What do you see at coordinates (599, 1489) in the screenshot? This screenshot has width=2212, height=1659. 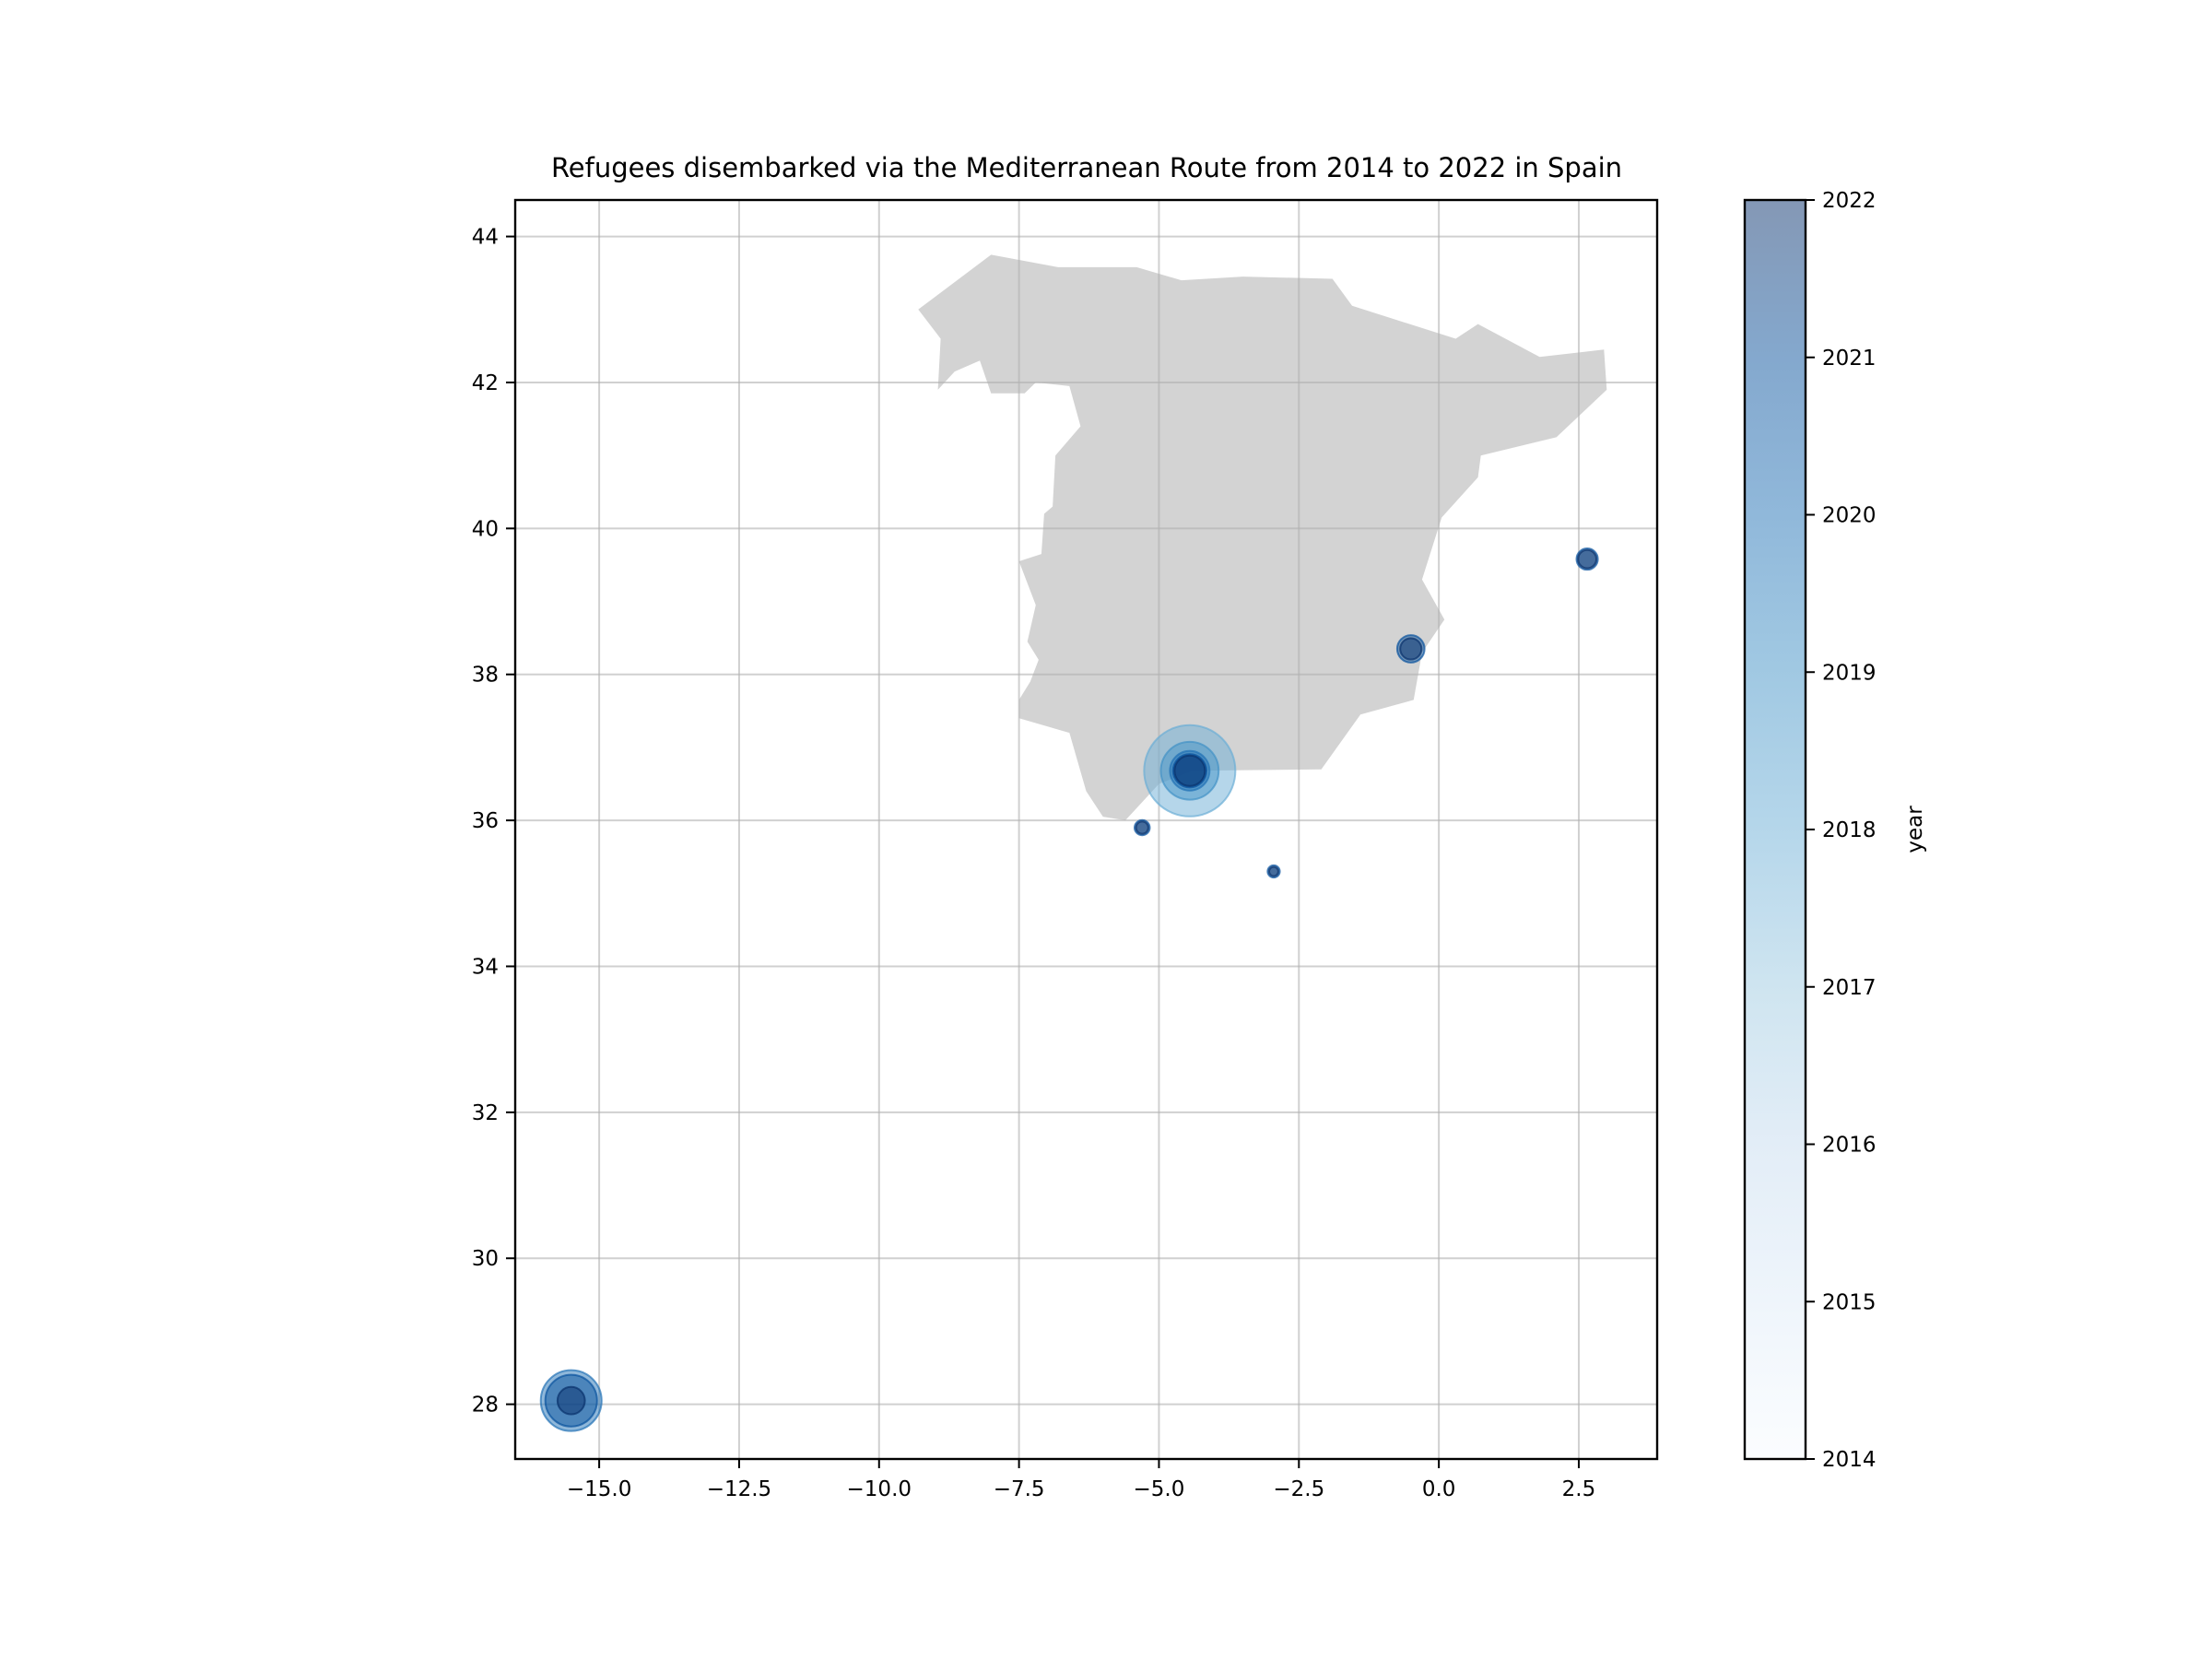 I see `x-tick-label: −15.0` at bounding box center [599, 1489].